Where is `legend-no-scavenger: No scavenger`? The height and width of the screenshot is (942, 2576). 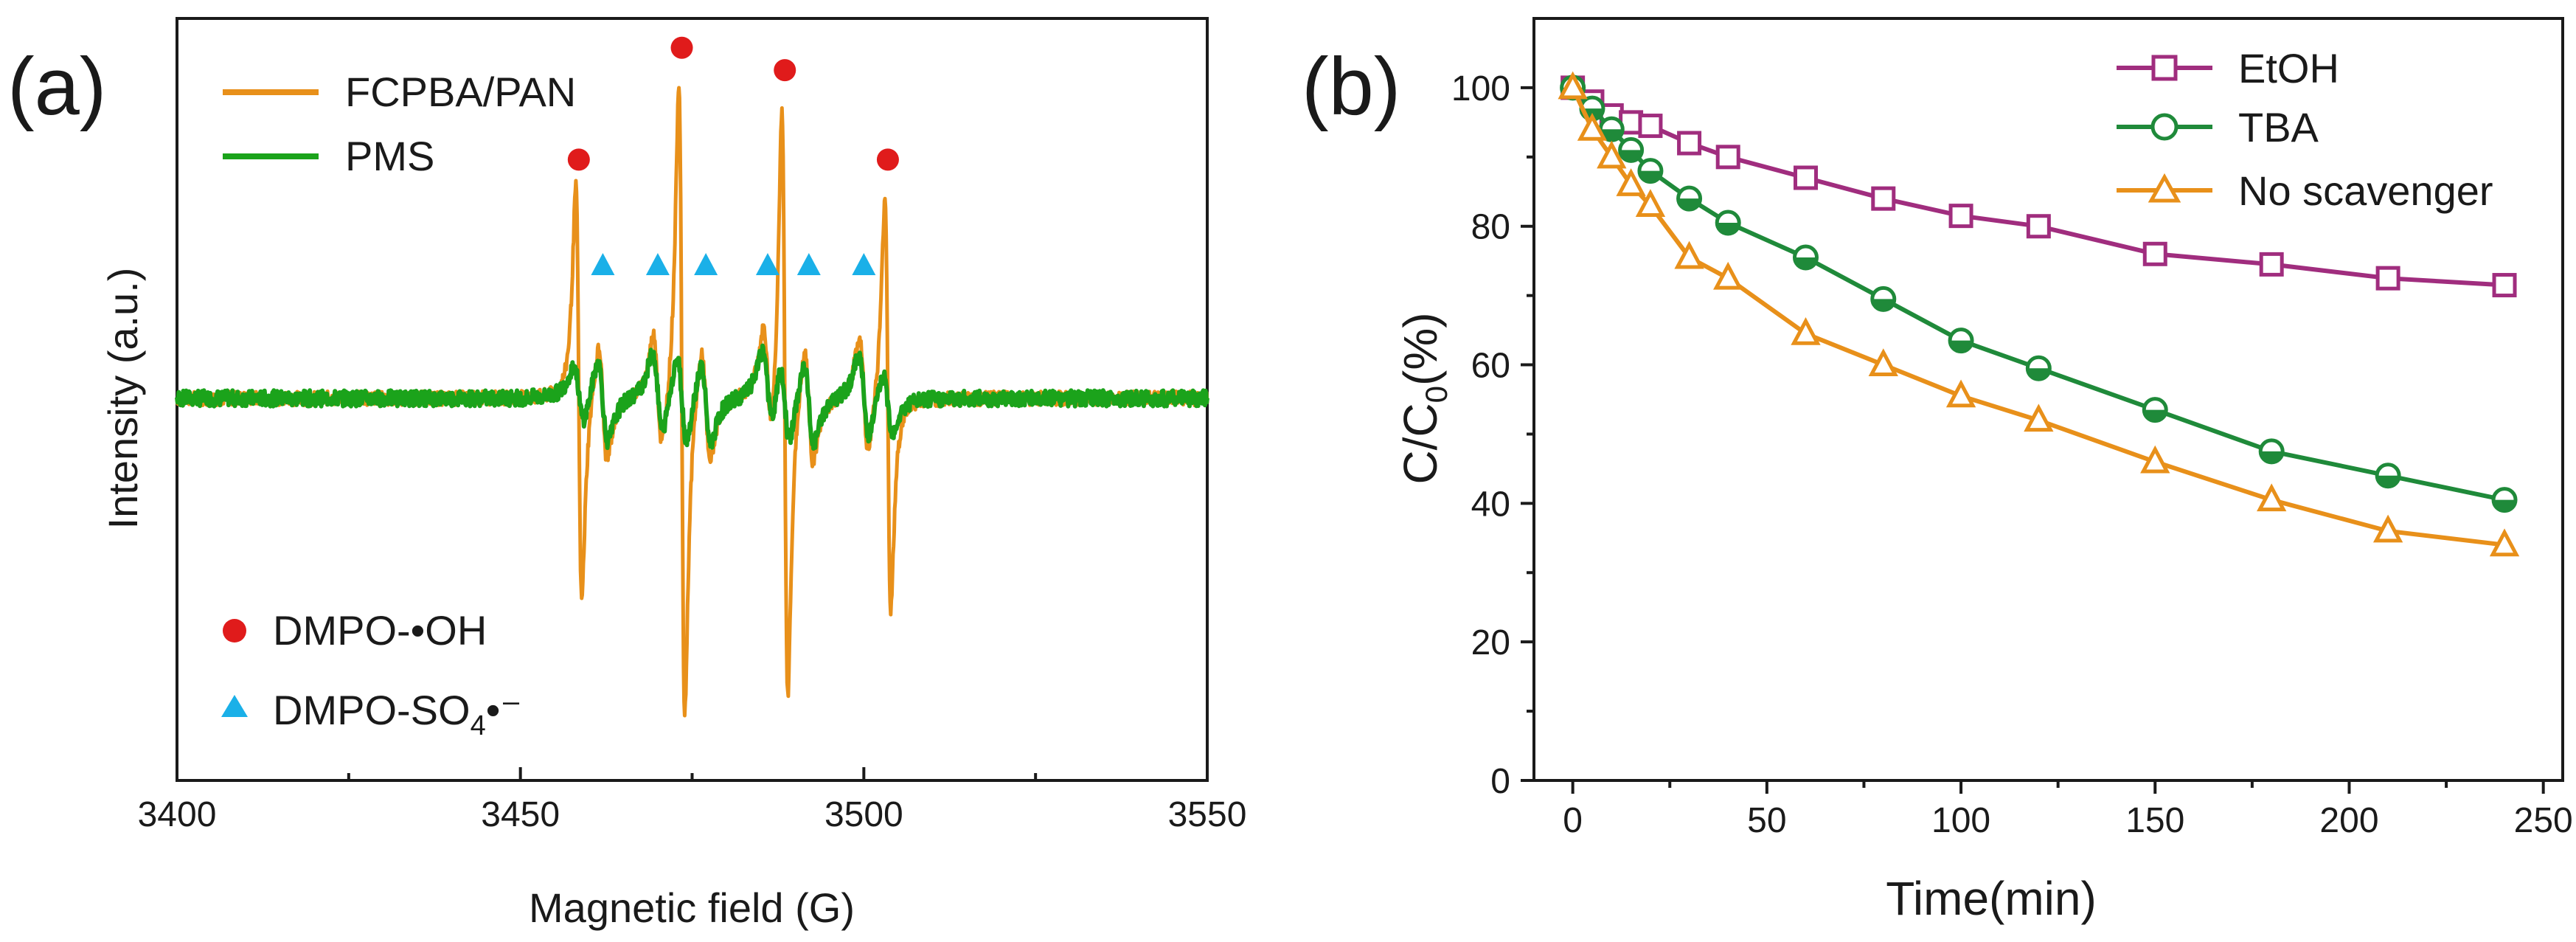 legend-no-scavenger: No scavenger is located at coordinates (2305, 191).